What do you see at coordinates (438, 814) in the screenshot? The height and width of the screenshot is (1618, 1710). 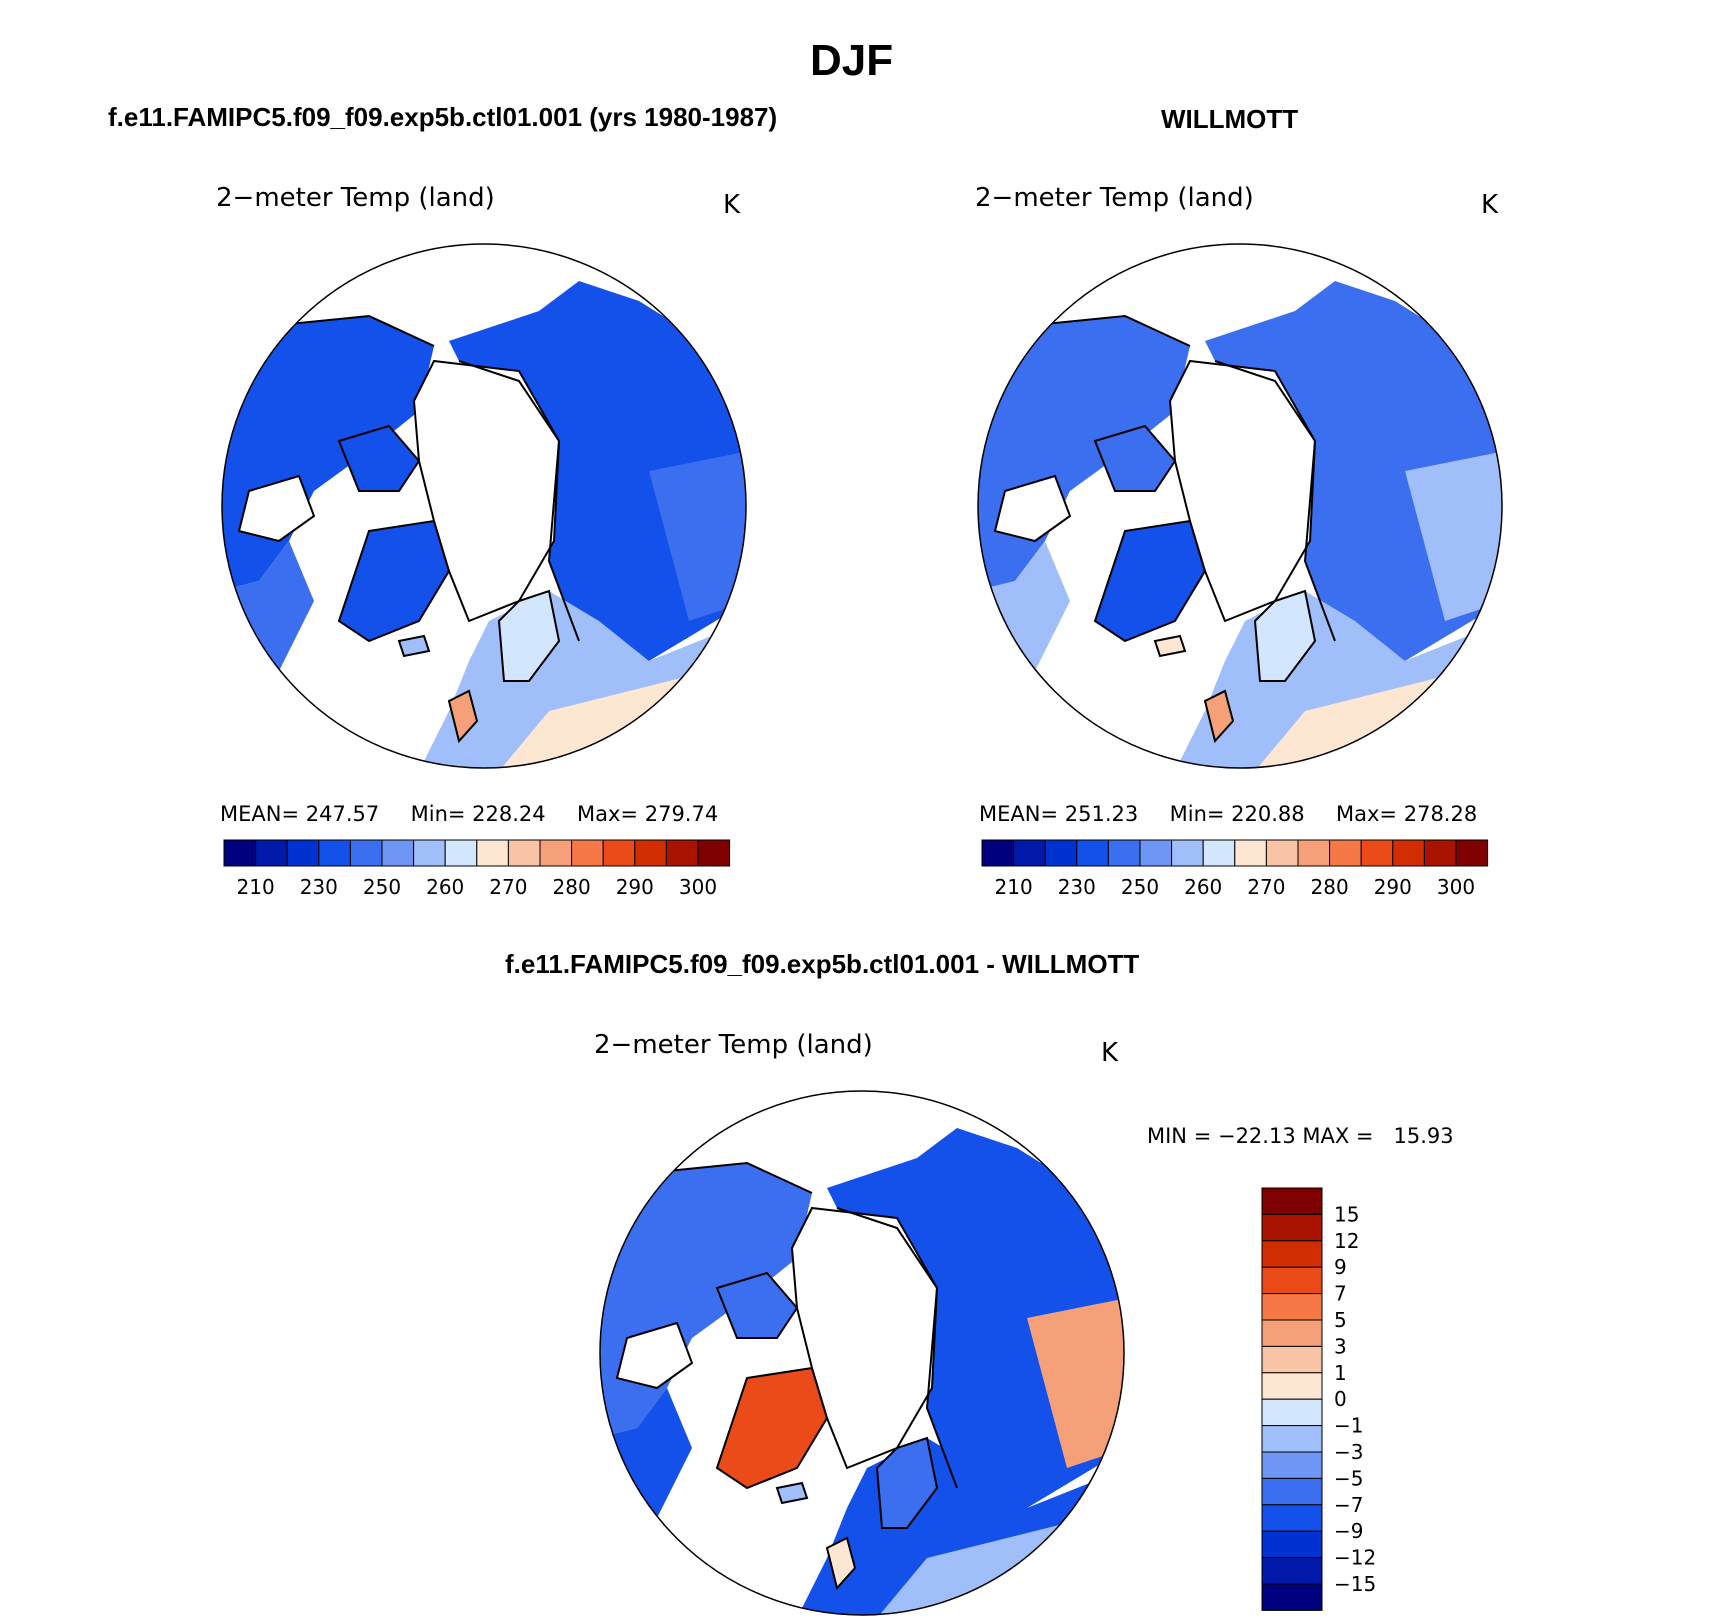 I see `model-min-label: Min=` at bounding box center [438, 814].